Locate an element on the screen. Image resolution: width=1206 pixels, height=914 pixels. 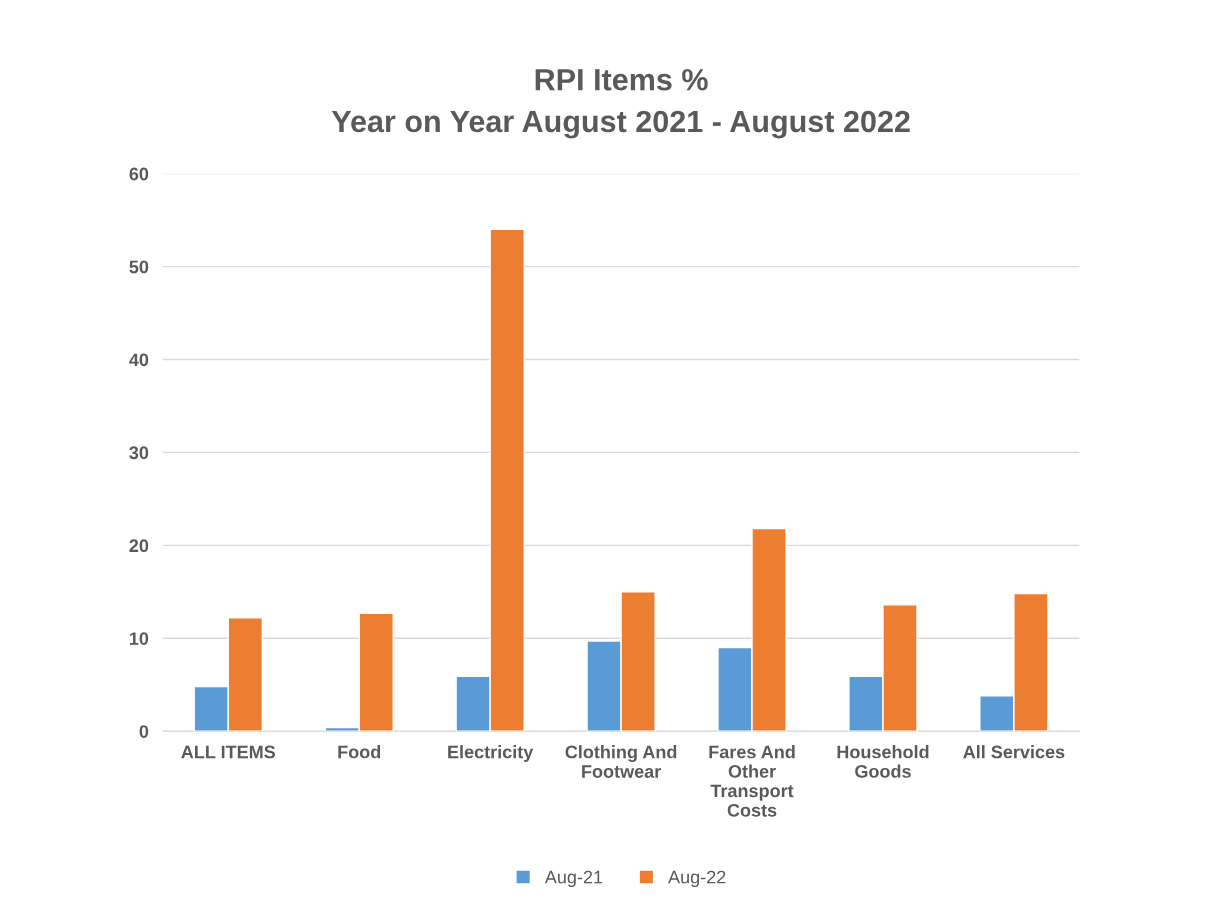
y-tick-label: 20 is located at coordinates (139, 546).